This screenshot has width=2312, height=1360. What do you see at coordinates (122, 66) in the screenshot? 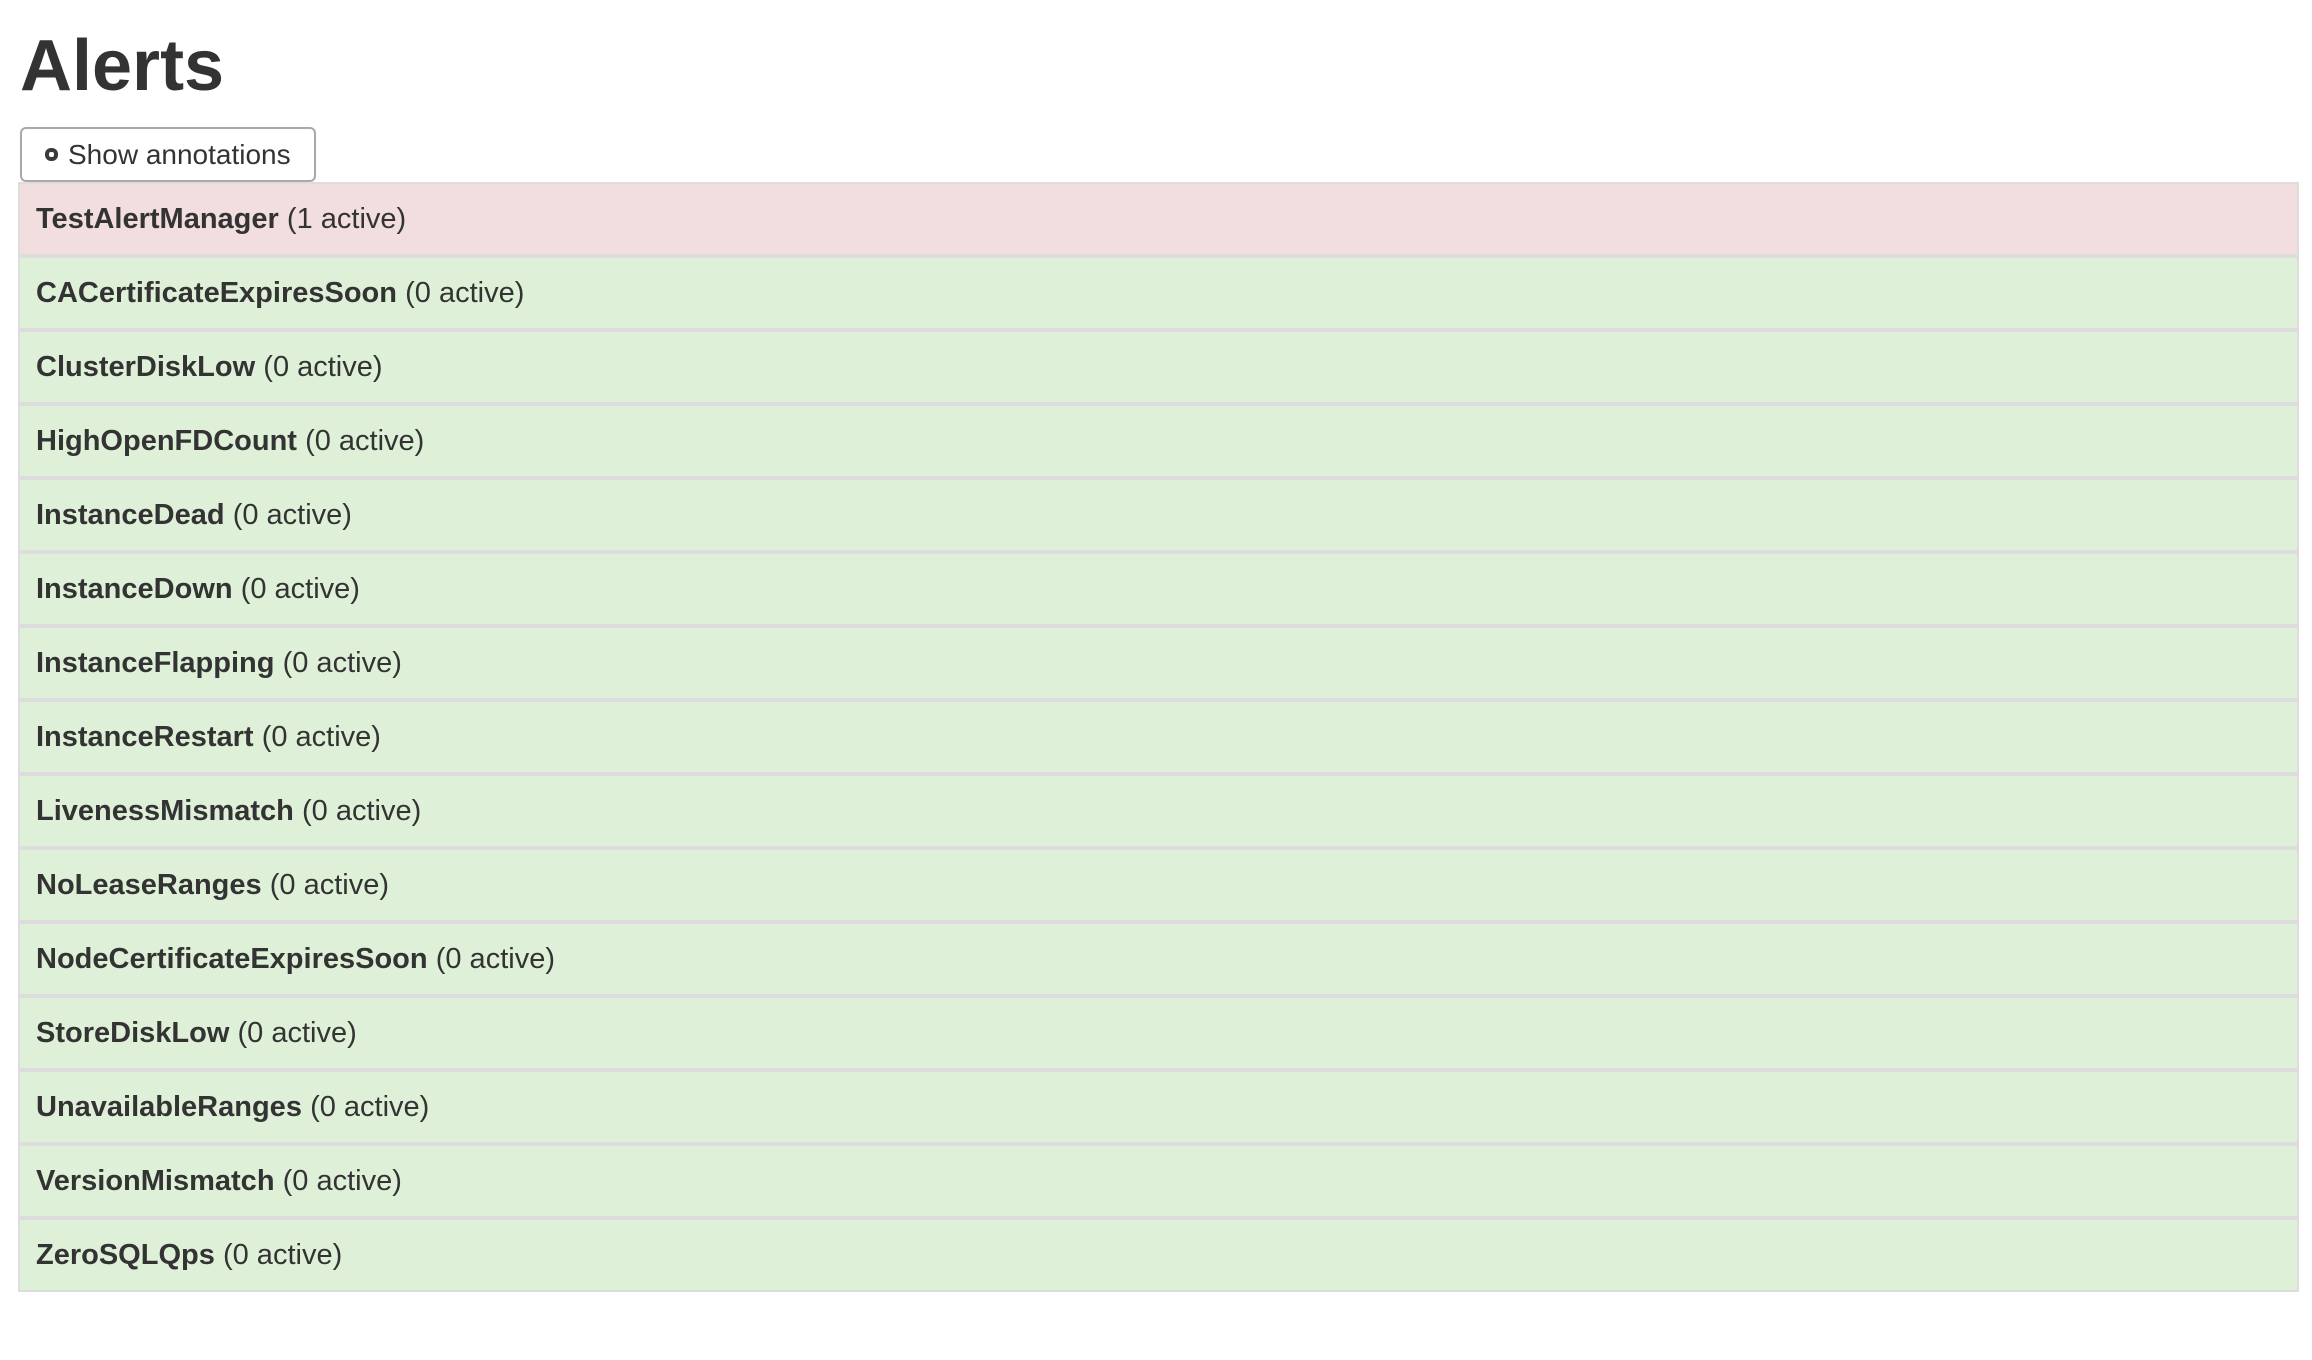
I see `page-title: Alerts` at bounding box center [122, 66].